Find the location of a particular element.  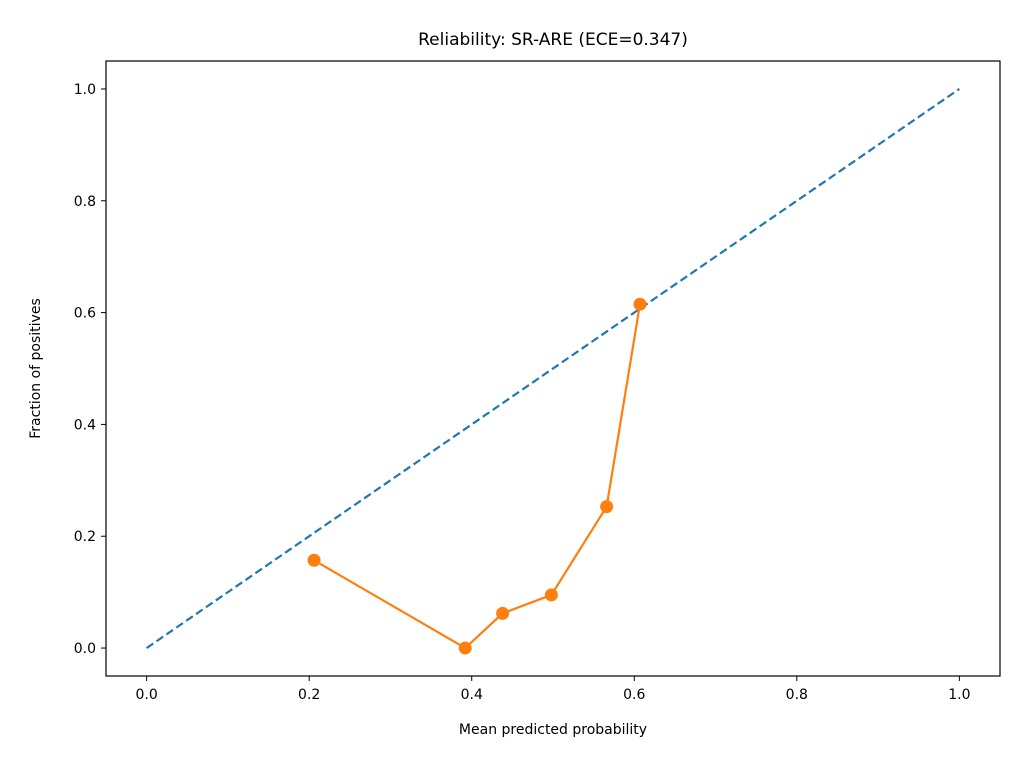

x-tick-label: 0.4 is located at coordinates (472, 695).